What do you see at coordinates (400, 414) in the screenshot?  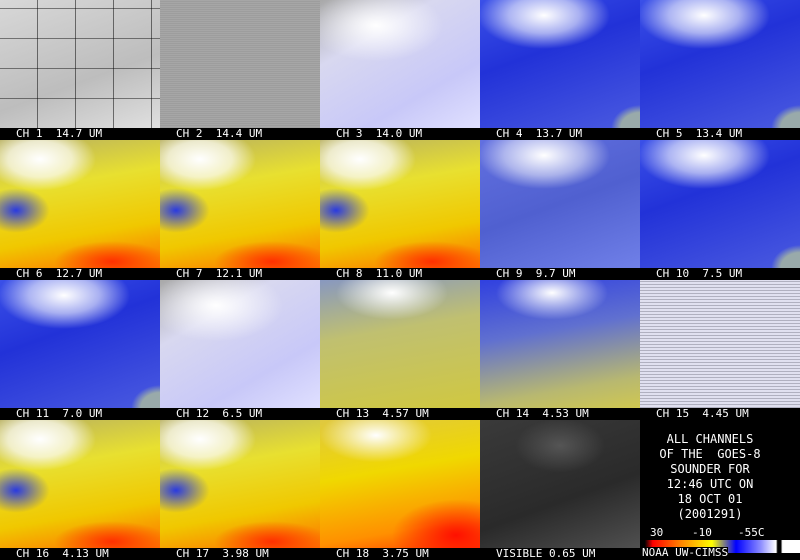 I see `channel-label: CH 13 4.57 UM` at bounding box center [400, 414].